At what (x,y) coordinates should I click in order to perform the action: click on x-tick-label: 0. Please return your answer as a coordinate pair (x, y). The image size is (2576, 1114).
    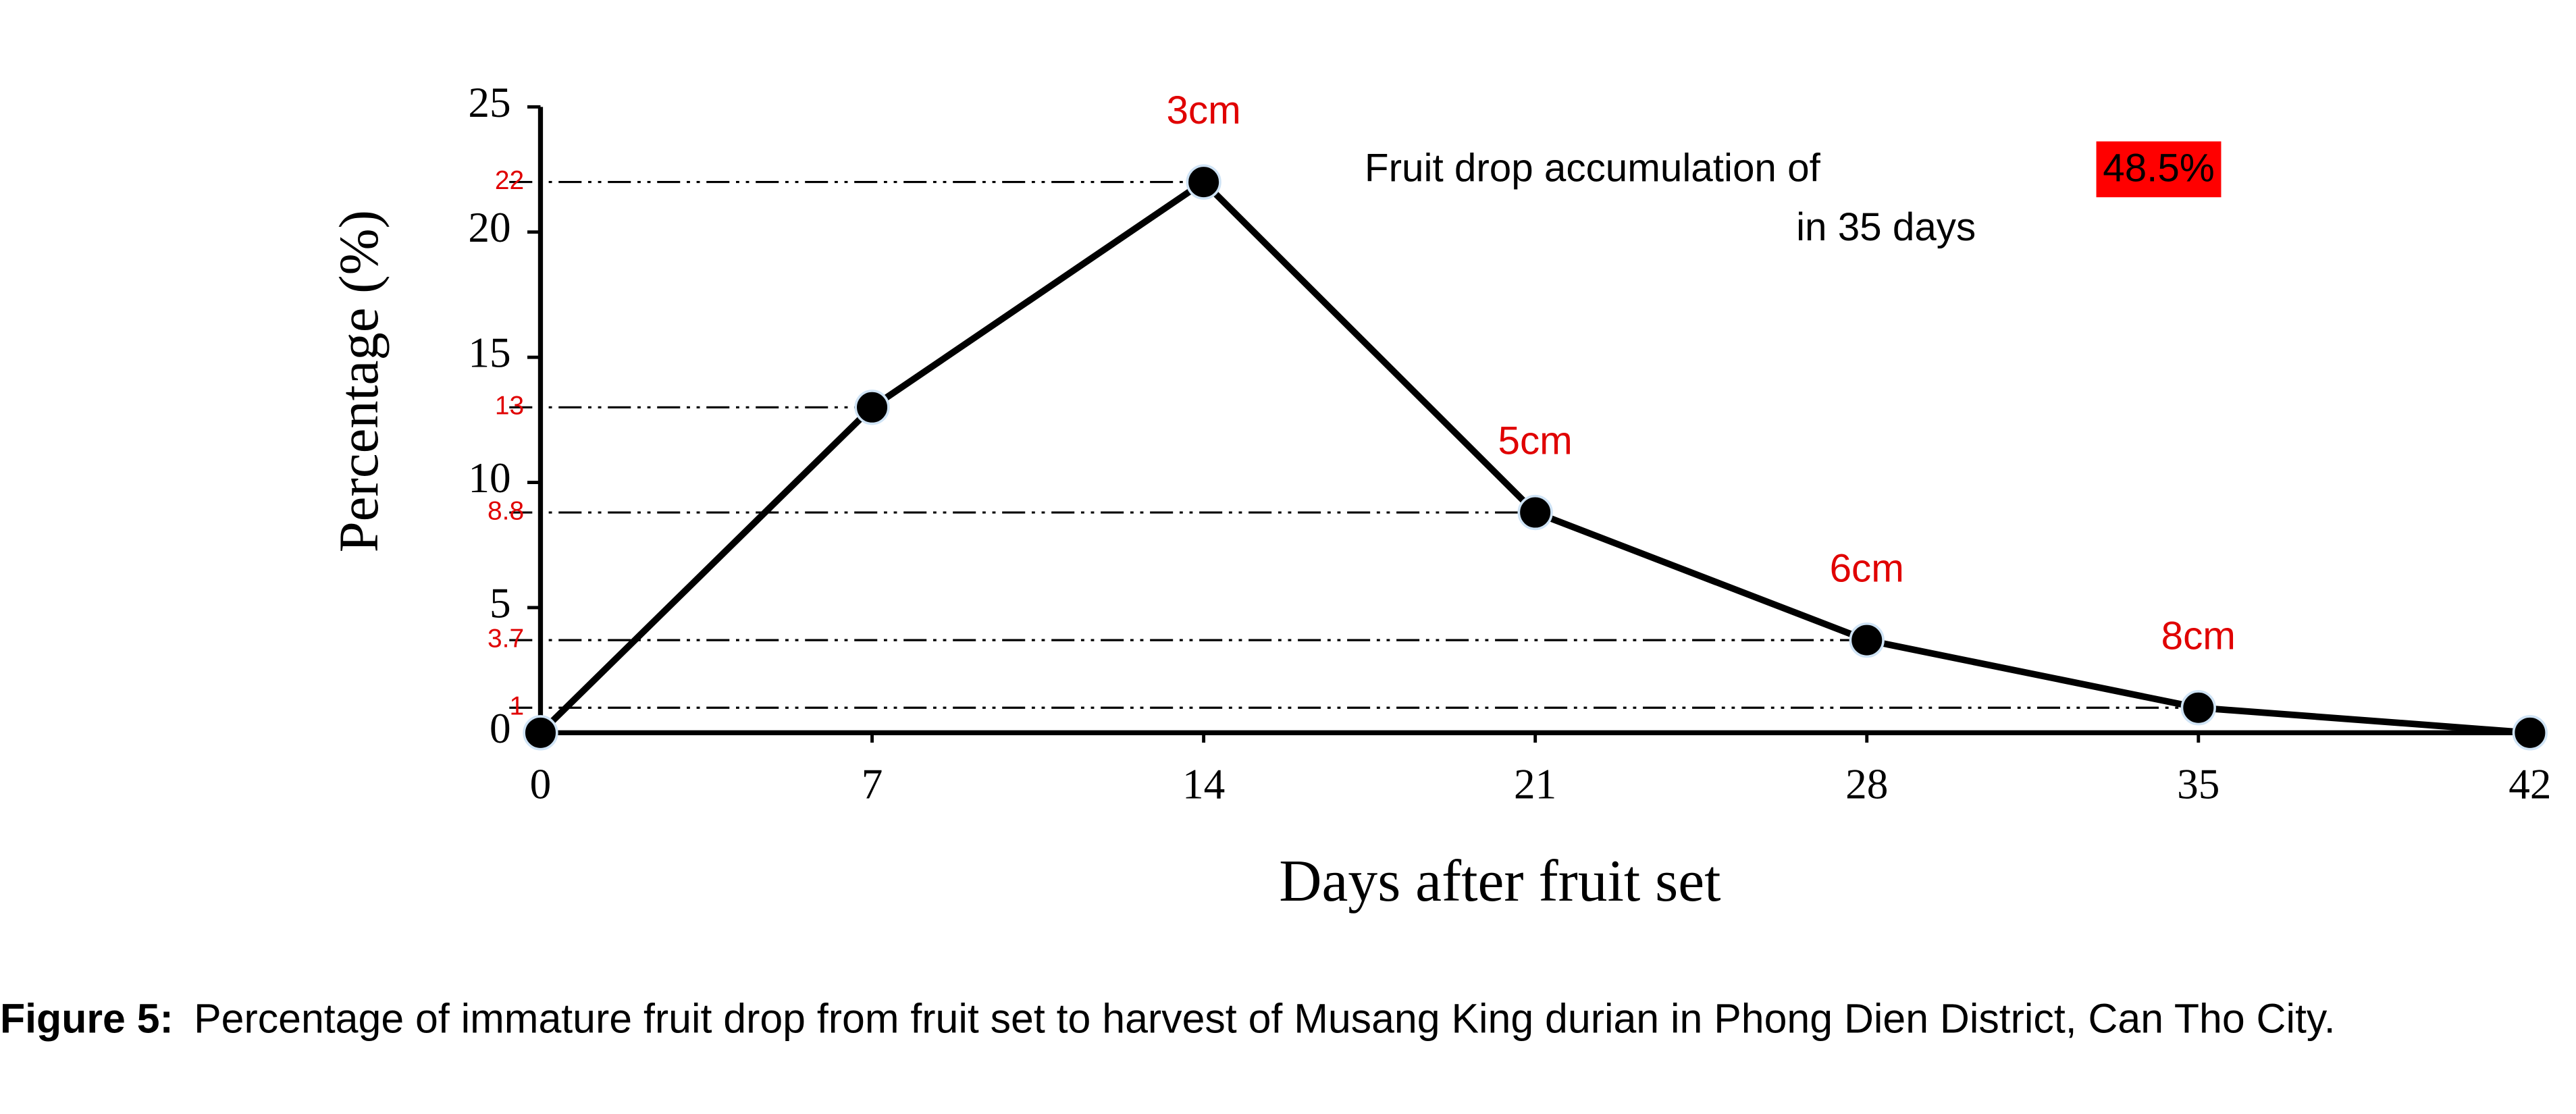
    Looking at the image, I should click on (541, 784).